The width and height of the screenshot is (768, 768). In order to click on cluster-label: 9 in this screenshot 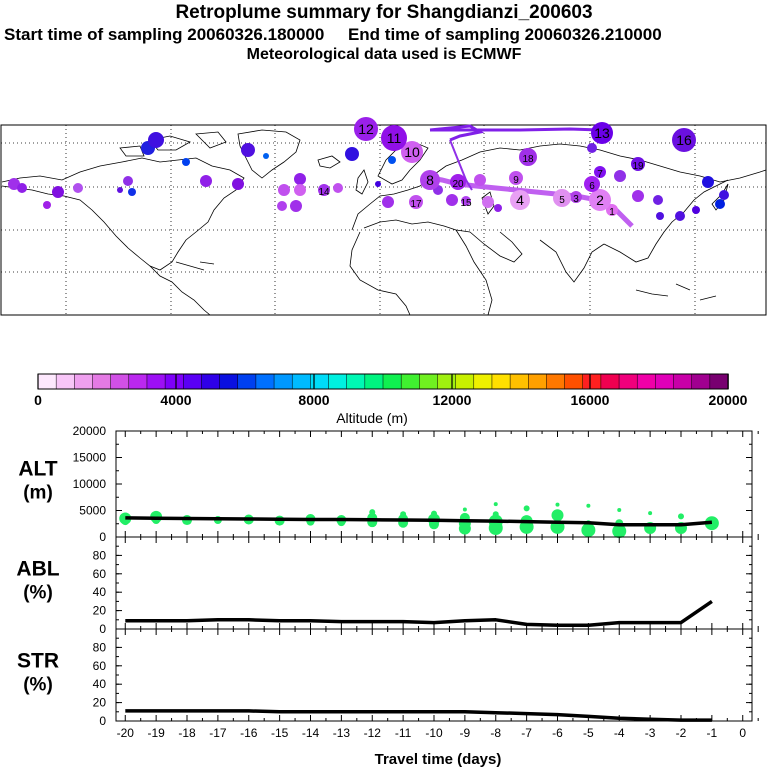, I will do `click(516, 180)`.